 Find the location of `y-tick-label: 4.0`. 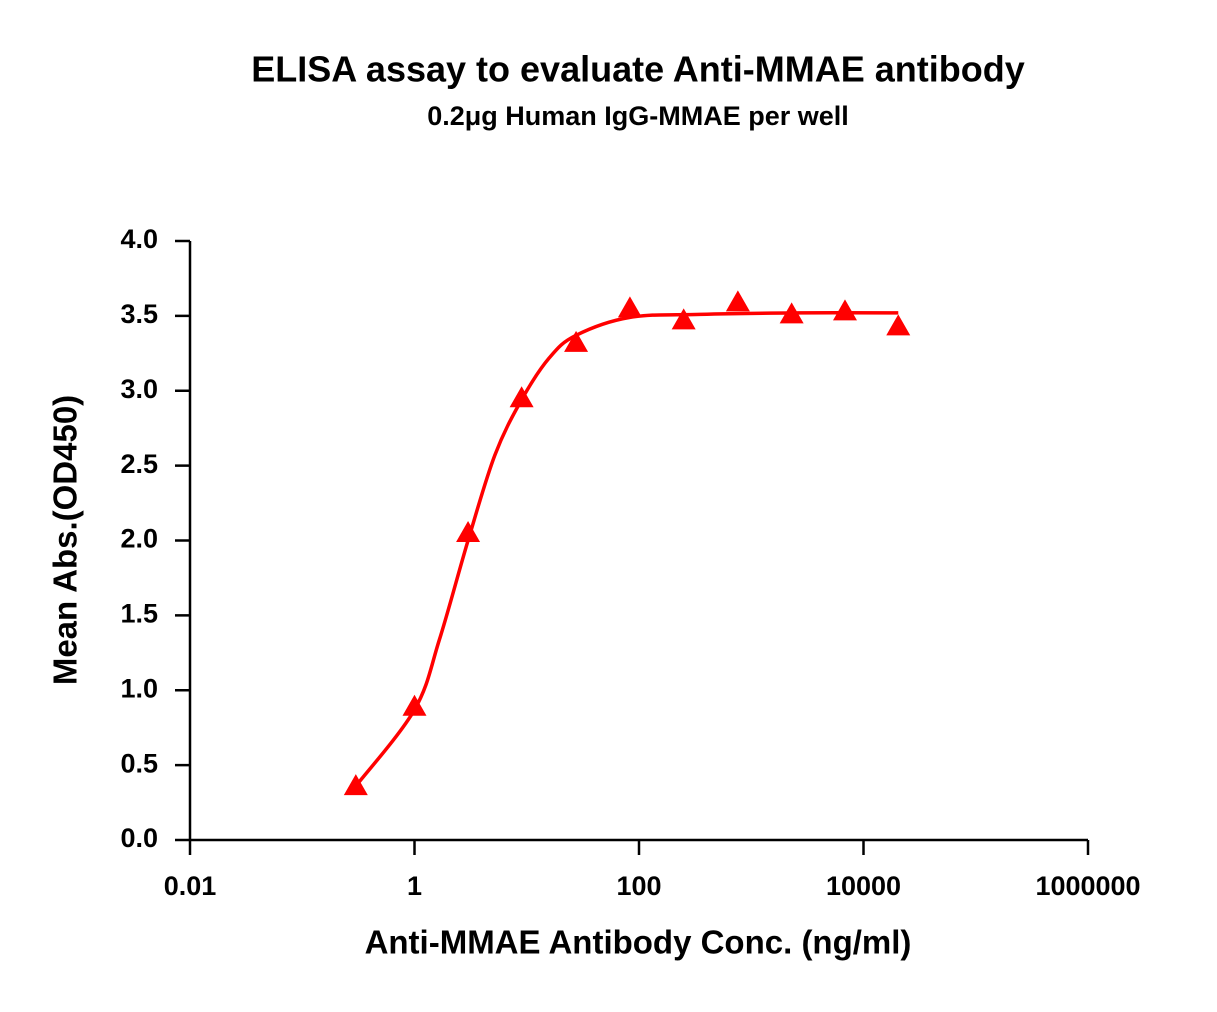

y-tick-label: 4.0 is located at coordinates (139, 239).